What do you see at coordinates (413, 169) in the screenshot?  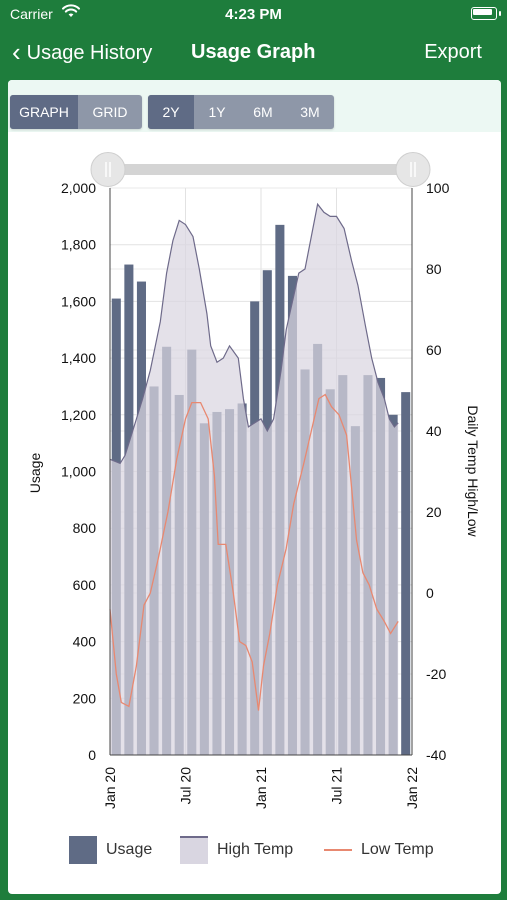 I see `range-slider-right-handle` at bounding box center [413, 169].